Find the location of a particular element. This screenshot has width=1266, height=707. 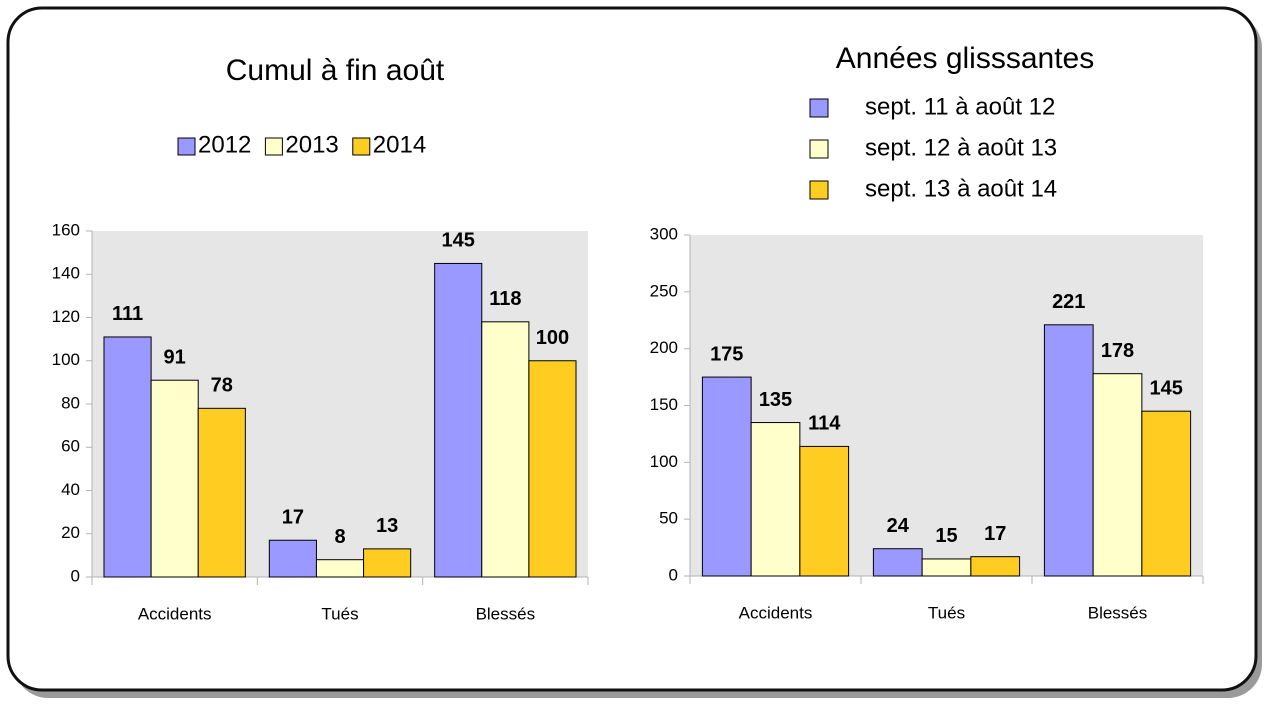

y-tick-label: 140 is located at coordinates (66, 273).